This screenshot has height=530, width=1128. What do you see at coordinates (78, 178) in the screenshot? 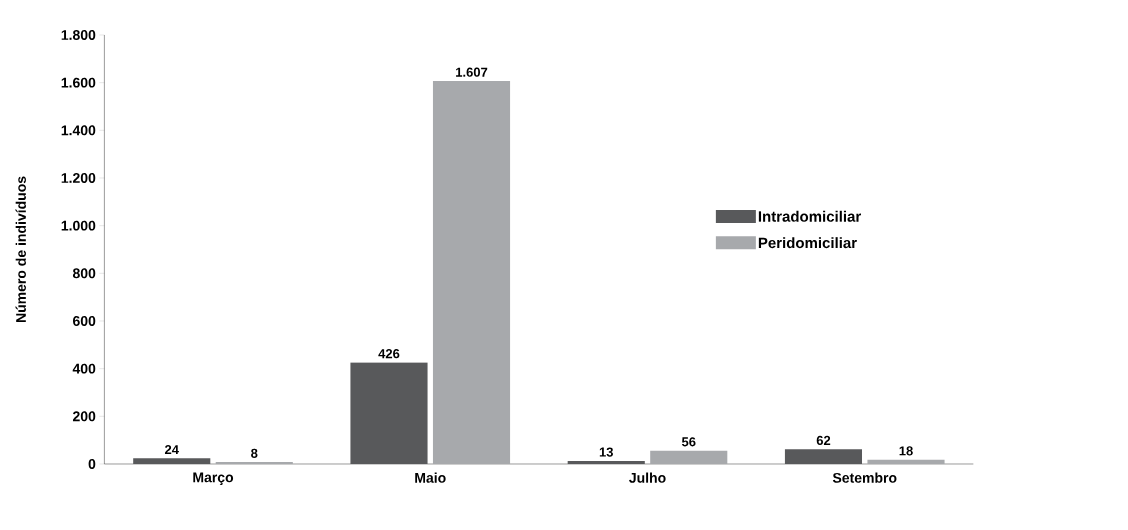
I see `y-tick-label: 1.200` at bounding box center [78, 178].